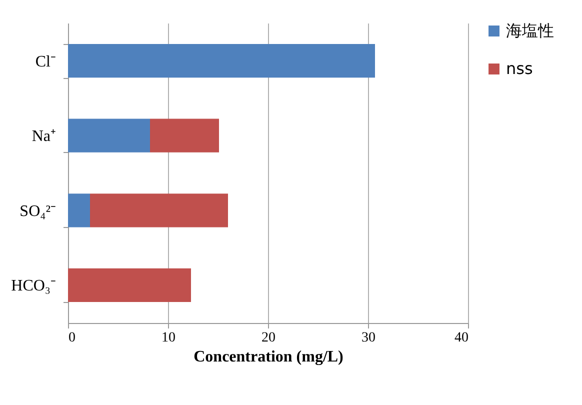 The width and height of the screenshot is (582, 405). I want to click on x-axis-title: Concentration (mg/L), so click(269, 357).